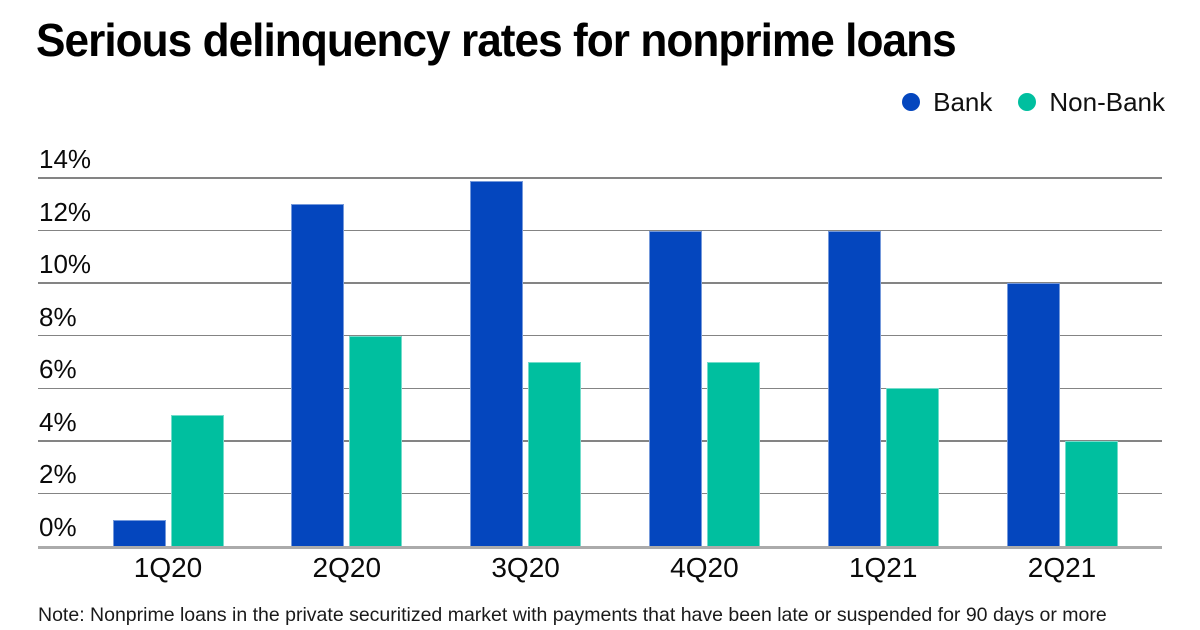 This screenshot has height=630, width=1200. I want to click on y-tick-label-12pct: 12%, so click(65, 211).